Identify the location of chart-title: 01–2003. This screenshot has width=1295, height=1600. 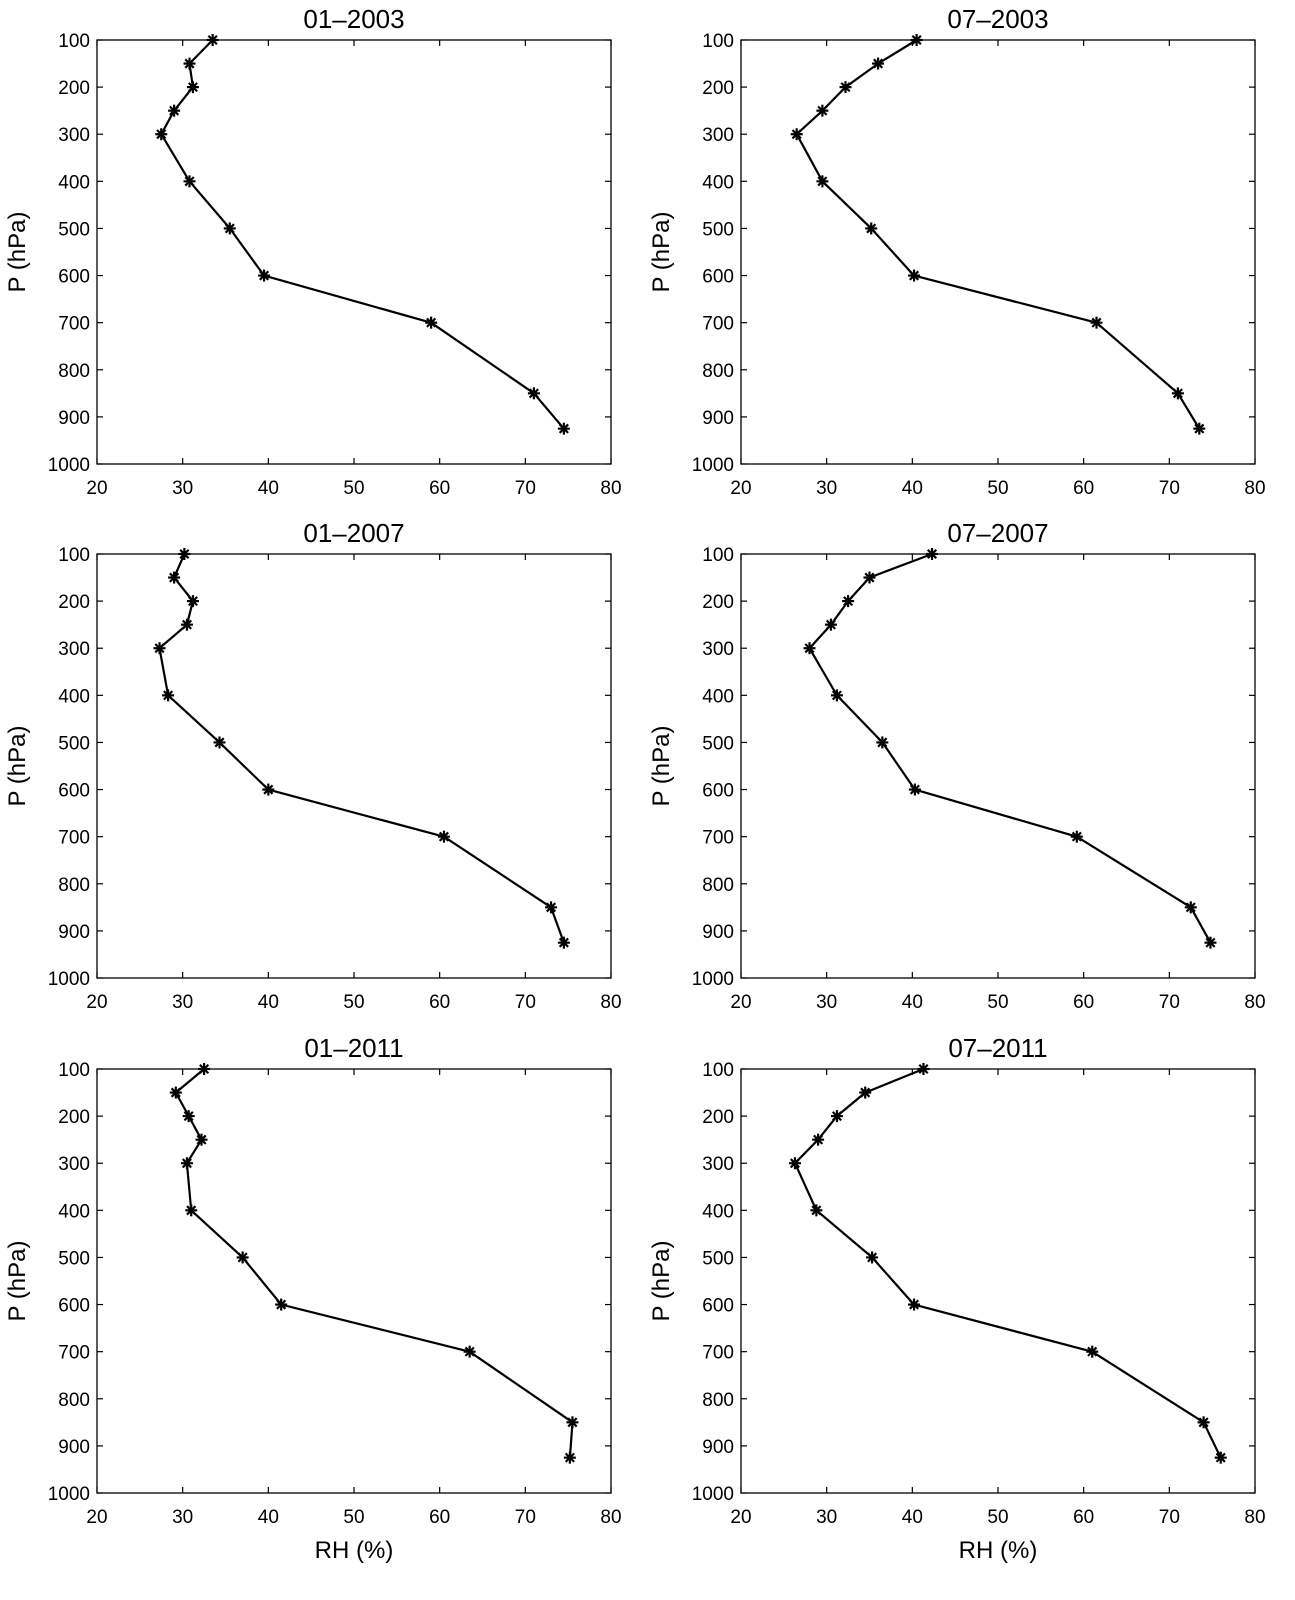
(353, 19).